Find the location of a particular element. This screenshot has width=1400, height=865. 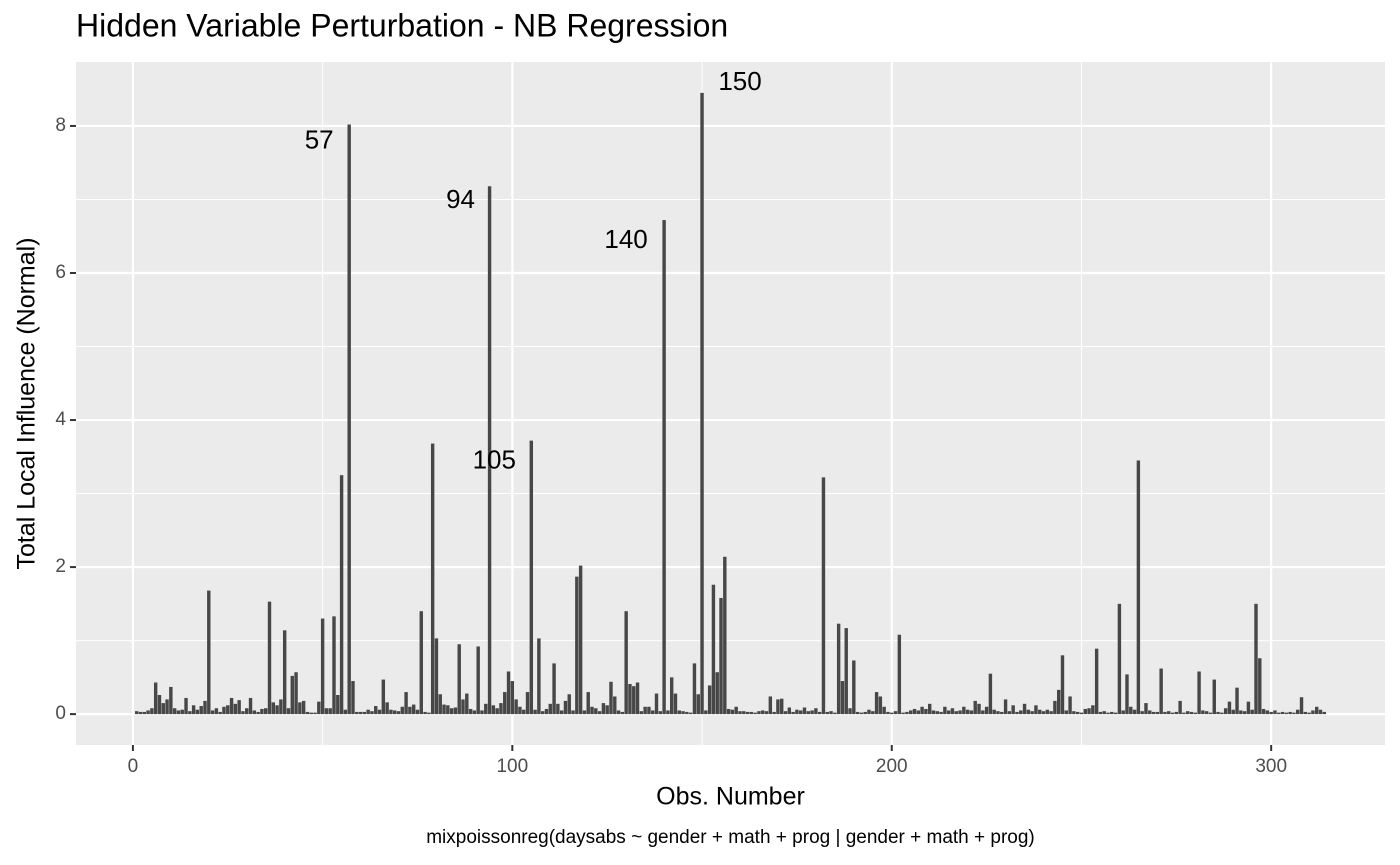

annotation: 94 is located at coordinates (460, 199).